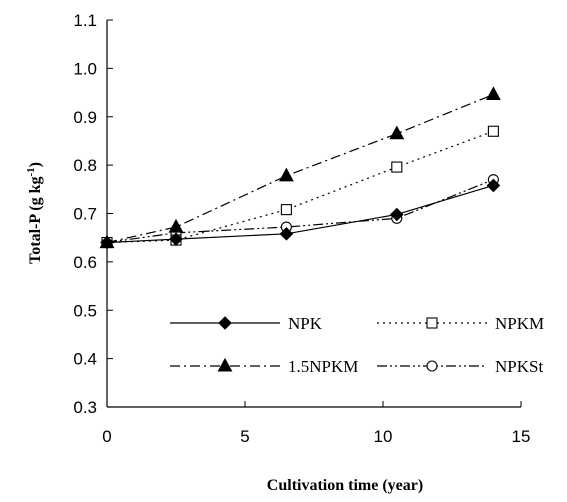 This screenshot has height=502, width=567. What do you see at coordinates (345, 485) in the screenshot?
I see `x-axis-title: Cultivation time (year)` at bounding box center [345, 485].